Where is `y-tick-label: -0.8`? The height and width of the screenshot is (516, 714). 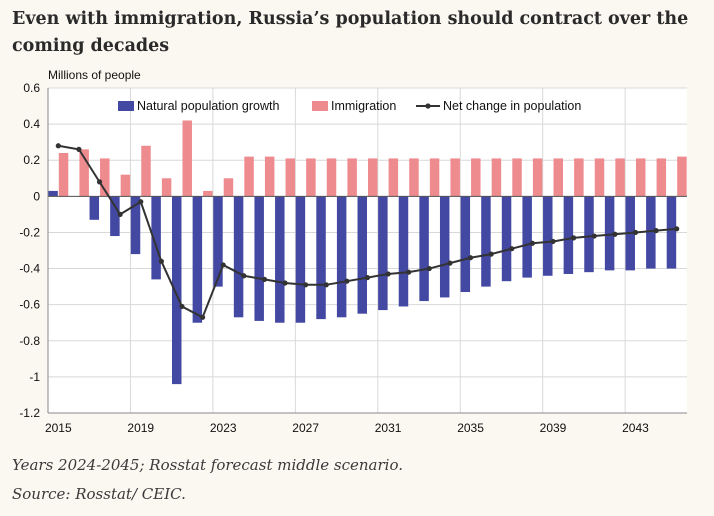
y-tick-label: -0.8 is located at coordinates (29, 341).